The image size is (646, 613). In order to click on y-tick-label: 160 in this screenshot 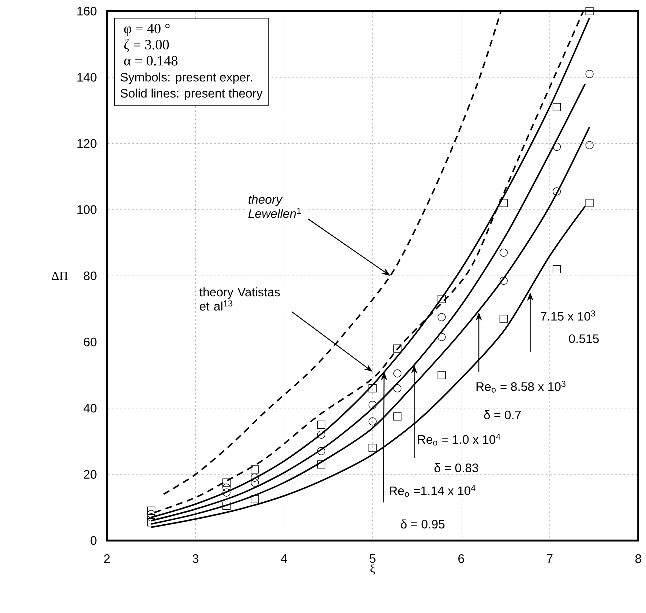, I will do `click(87, 11)`.